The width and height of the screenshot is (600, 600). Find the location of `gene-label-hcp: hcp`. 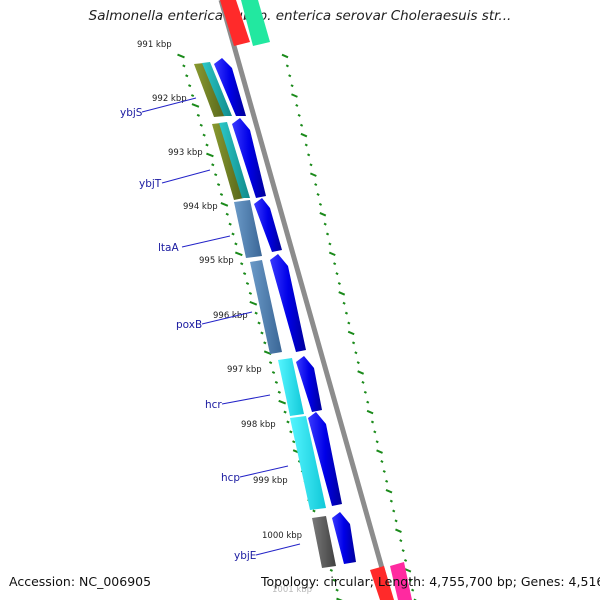

gene-label-hcp: hcp is located at coordinates (230, 478).